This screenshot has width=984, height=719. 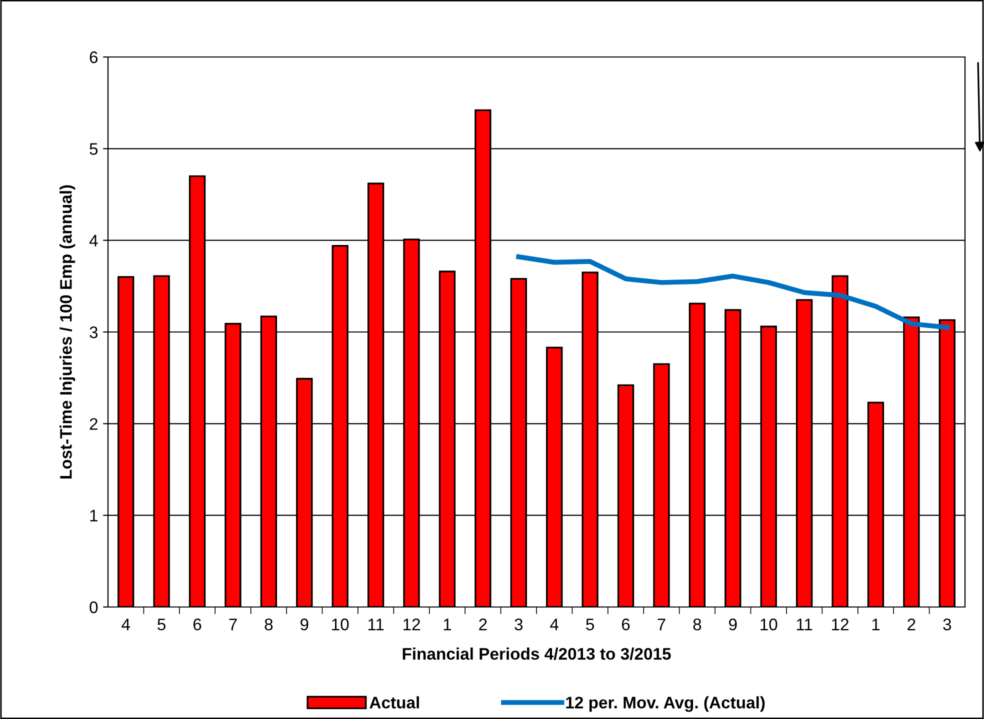 What do you see at coordinates (665, 704) in the screenshot?
I see `legend-label: 12 per. Mov. Avg. (Actual)` at bounding box center [665, 704].